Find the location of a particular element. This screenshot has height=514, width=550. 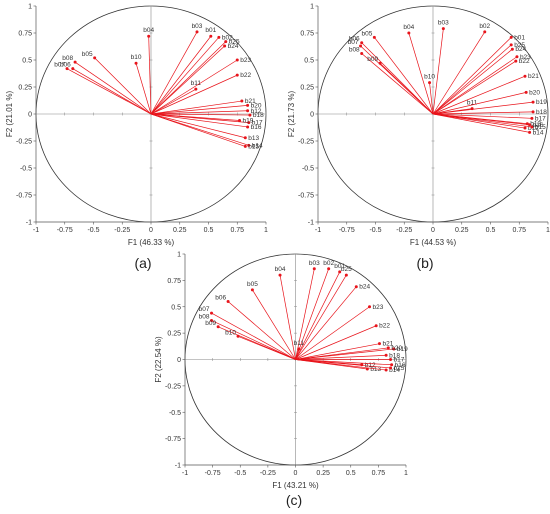

x-tick-label: 0.75 is located at coordinates (519, 230).